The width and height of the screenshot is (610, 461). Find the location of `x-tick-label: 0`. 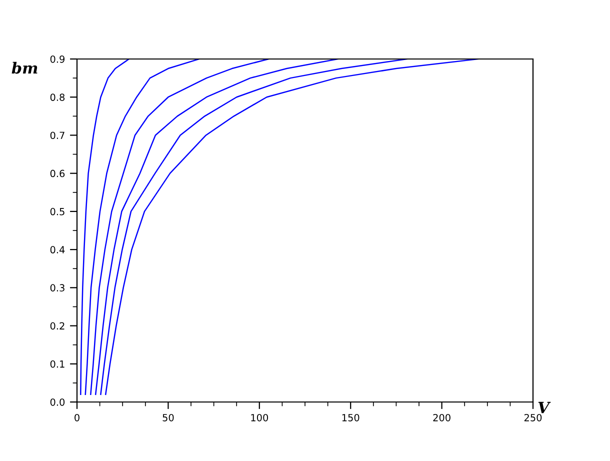

x-tick-label: 0 is located at coordinates (77, 418).